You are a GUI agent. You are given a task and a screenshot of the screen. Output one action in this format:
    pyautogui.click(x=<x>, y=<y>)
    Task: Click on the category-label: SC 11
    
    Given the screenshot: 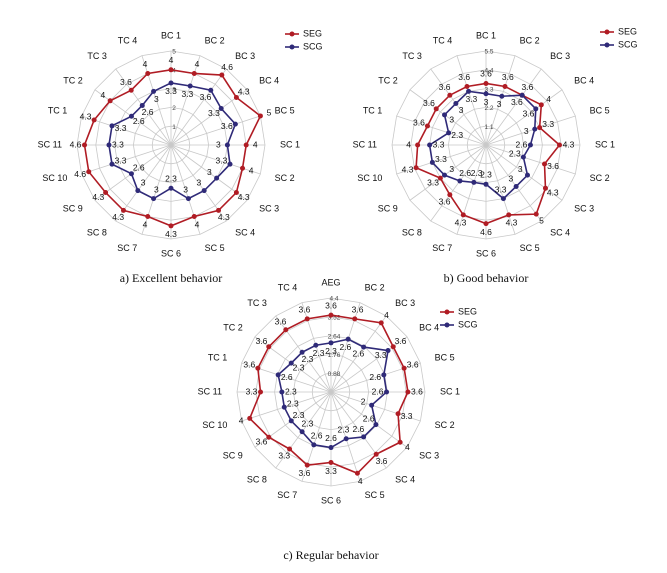 What is the action you would take?
    pyautogui.click(x=365, y=144)
    